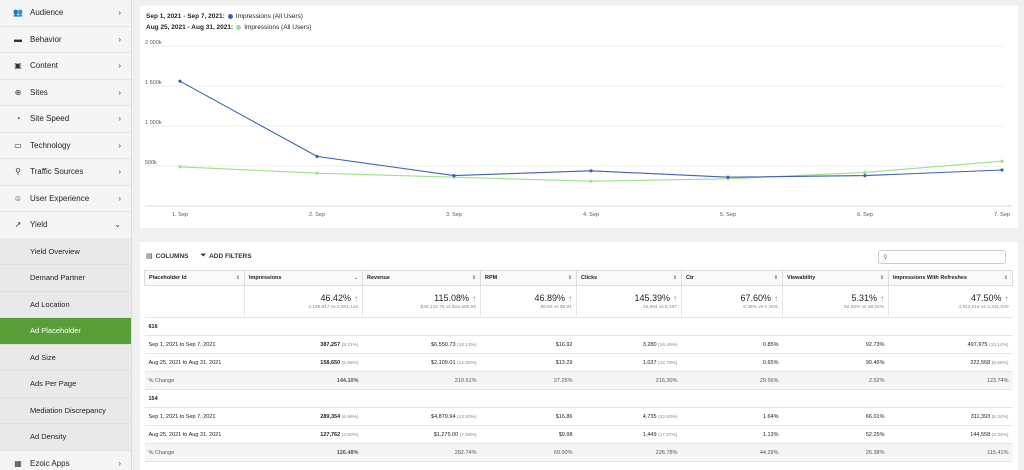  I want to click on change-cell: 27.25%, so click(528, 380).